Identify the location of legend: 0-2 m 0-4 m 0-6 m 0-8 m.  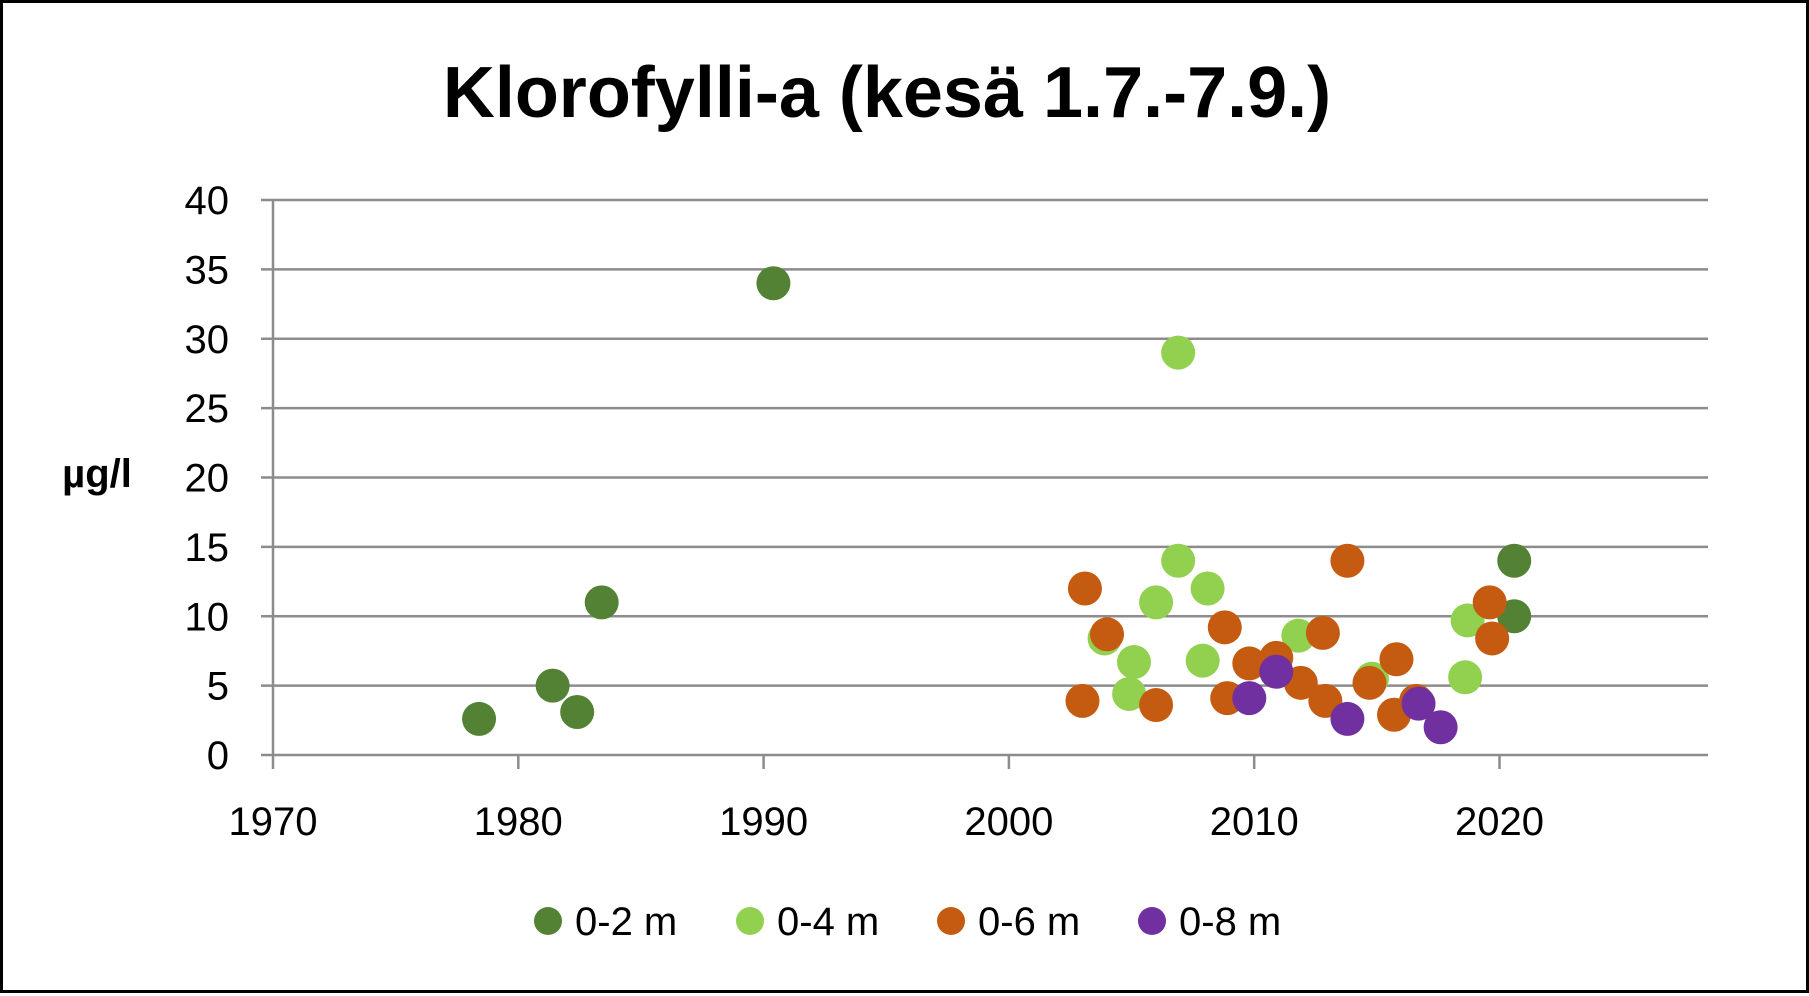
(907, 922).